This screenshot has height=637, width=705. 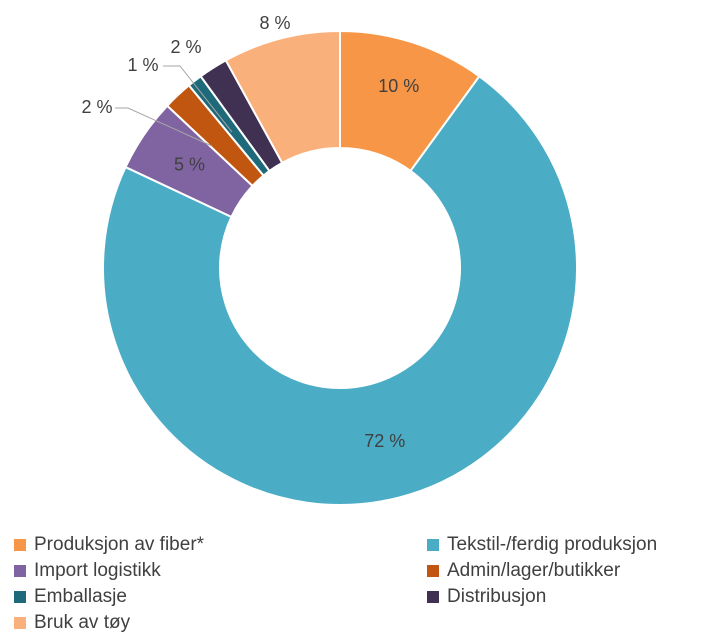 I want to click on legend-item-bruk-av-toy: Bruk av tøy, so click(x=72, y=623).